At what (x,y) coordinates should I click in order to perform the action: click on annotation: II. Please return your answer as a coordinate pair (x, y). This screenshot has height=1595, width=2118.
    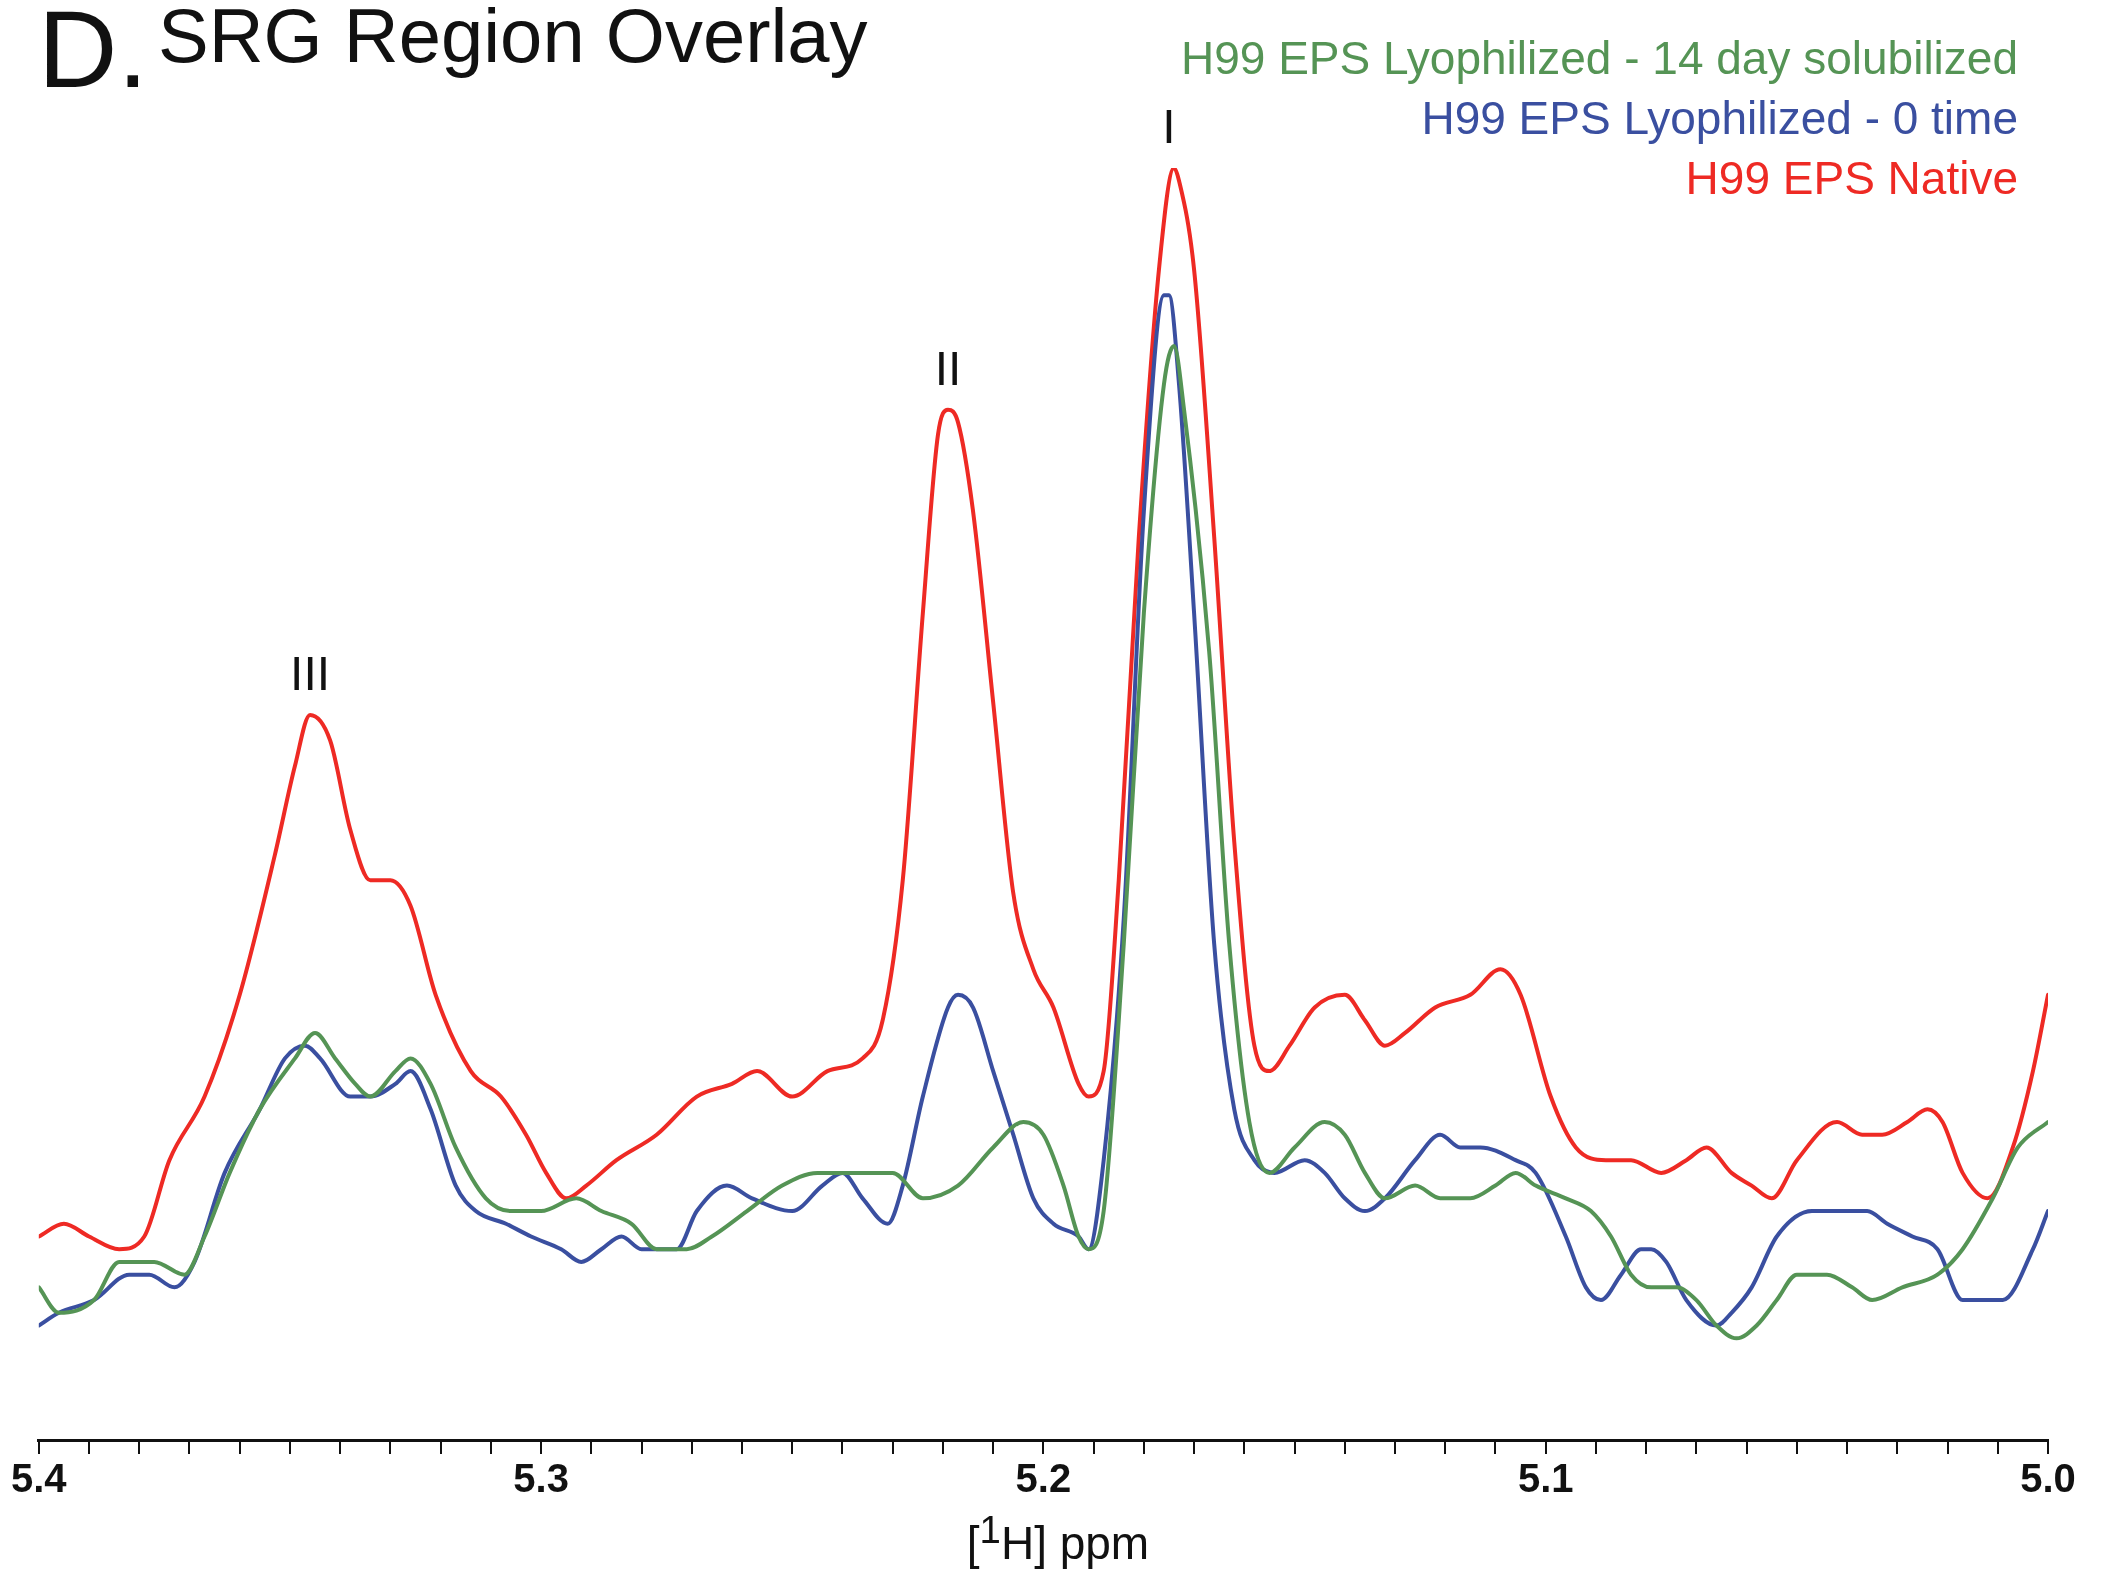
    Looking at the image, I should click on (948, 368).